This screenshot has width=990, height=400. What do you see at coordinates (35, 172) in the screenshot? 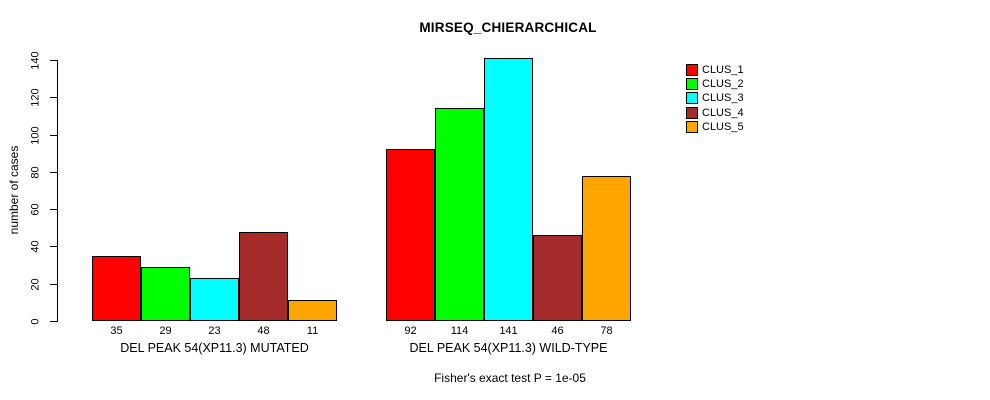
I see `y-tick-label: 80` at bounding box center [35, 172].